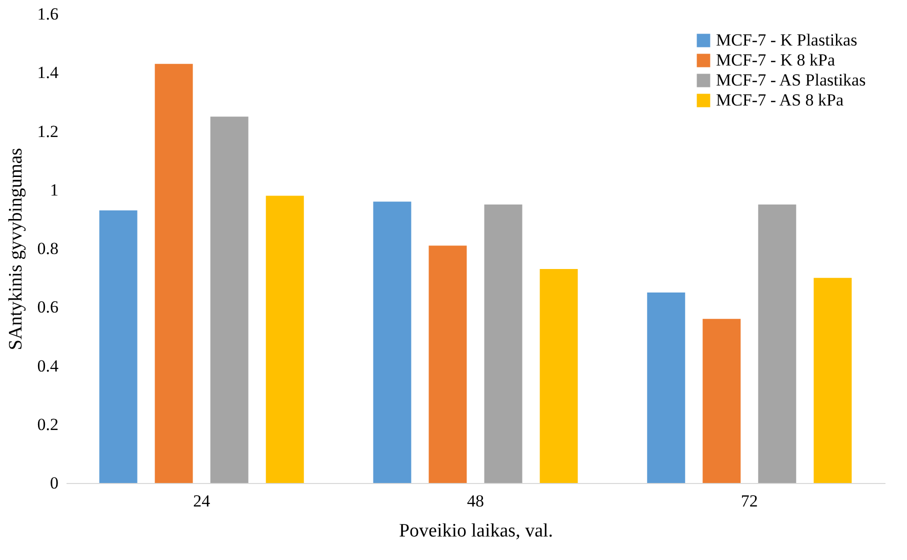 The image size is (907, 560). I want to click on y-tick-label: 0.8, so click(47, 248).